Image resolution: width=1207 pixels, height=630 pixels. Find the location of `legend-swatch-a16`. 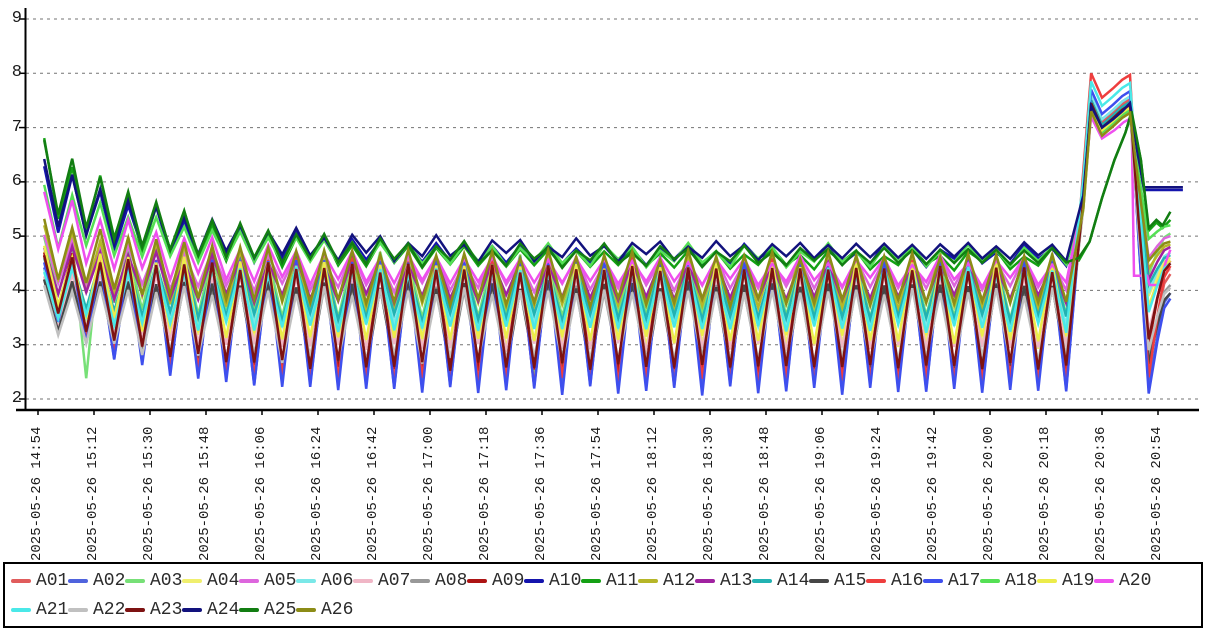

legend-swatch-a16 is located at coordinates (876, 580).